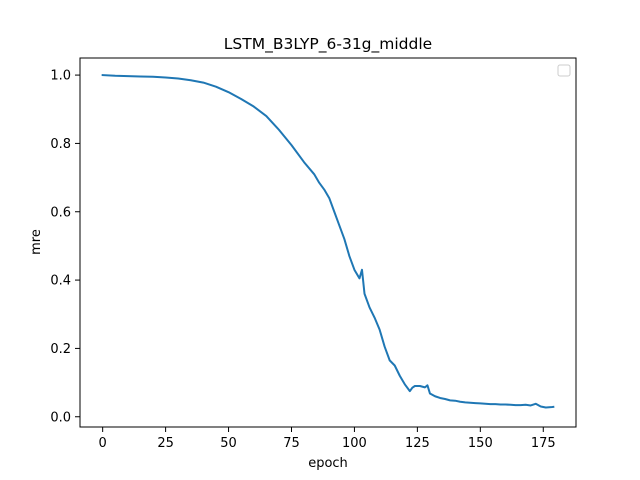  I want to click on x-tick-label: 150, so click(480, 443).